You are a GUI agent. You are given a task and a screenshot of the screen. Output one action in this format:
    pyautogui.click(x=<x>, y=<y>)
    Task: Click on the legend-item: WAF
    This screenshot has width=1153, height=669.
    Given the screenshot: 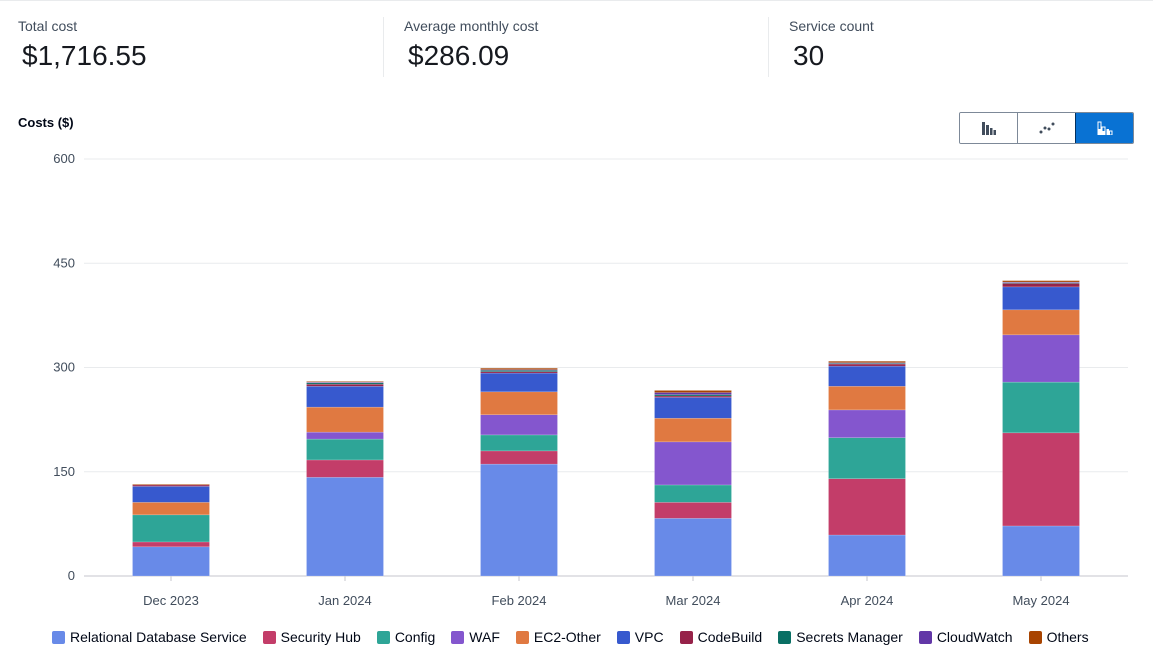 What is the action you would take?
    pyautogui.click(x=475, y=637)
    